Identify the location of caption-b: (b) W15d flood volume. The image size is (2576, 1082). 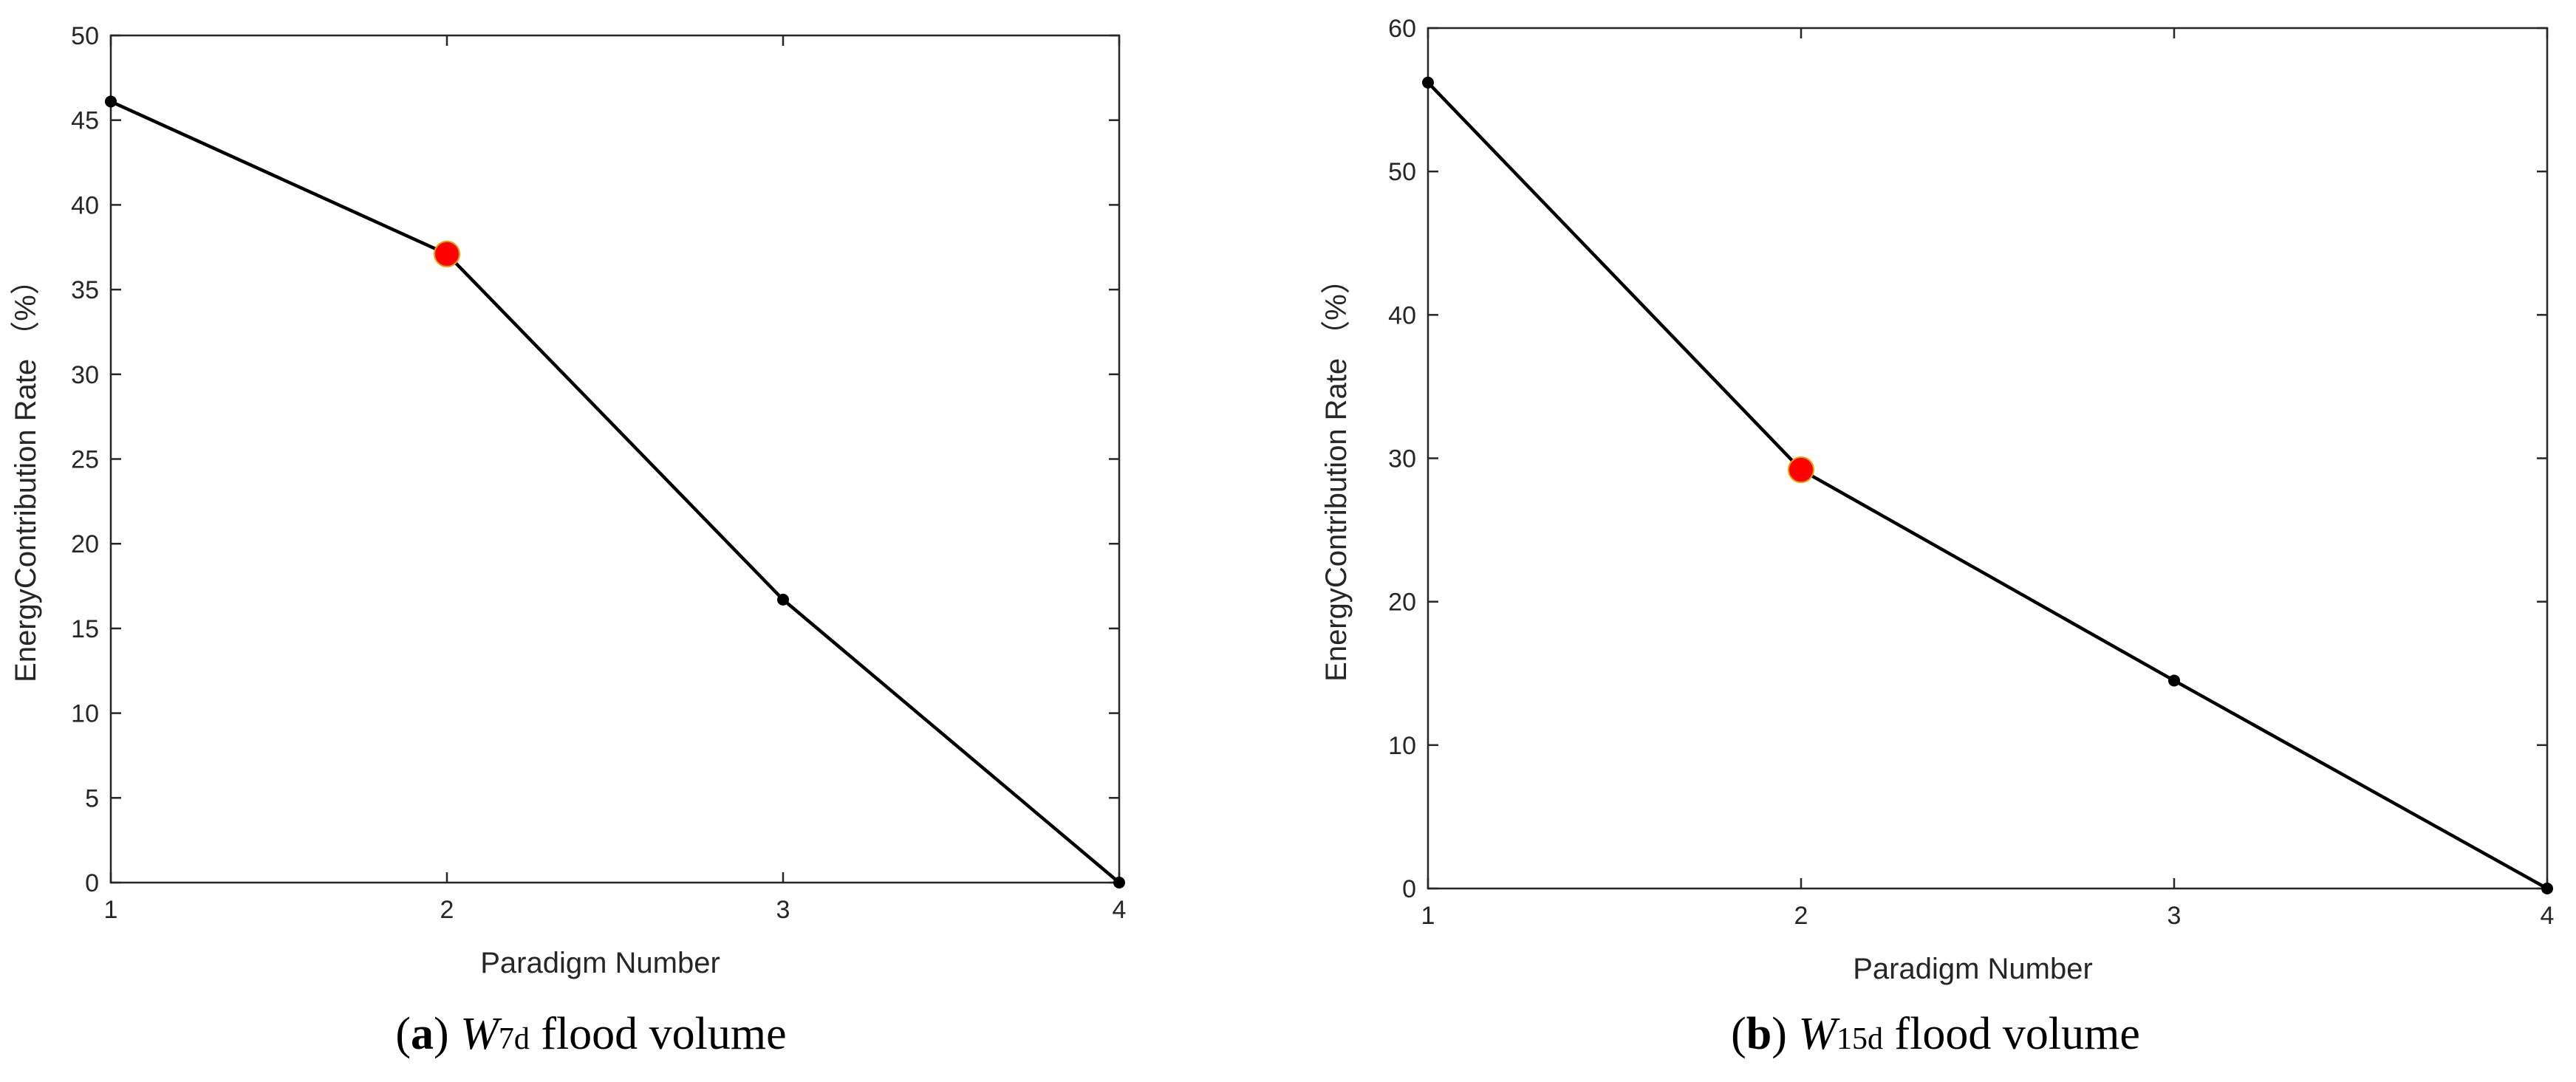
(1936, 1034).